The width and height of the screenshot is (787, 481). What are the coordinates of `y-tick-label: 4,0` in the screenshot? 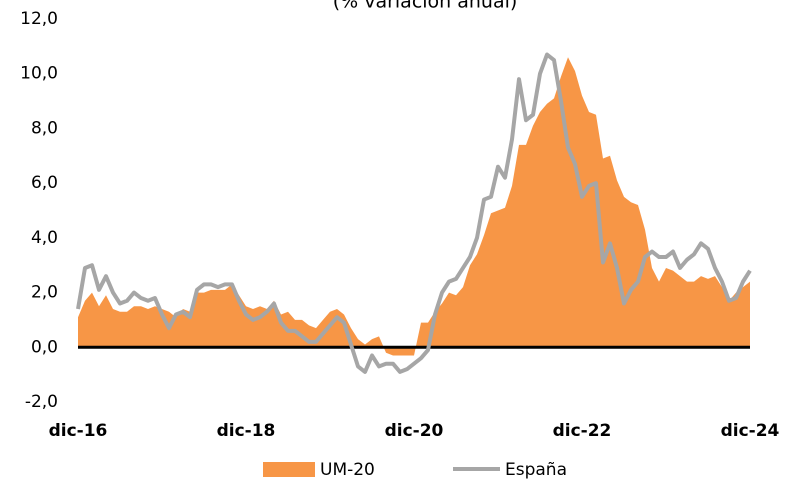 It's located at (44, 238).